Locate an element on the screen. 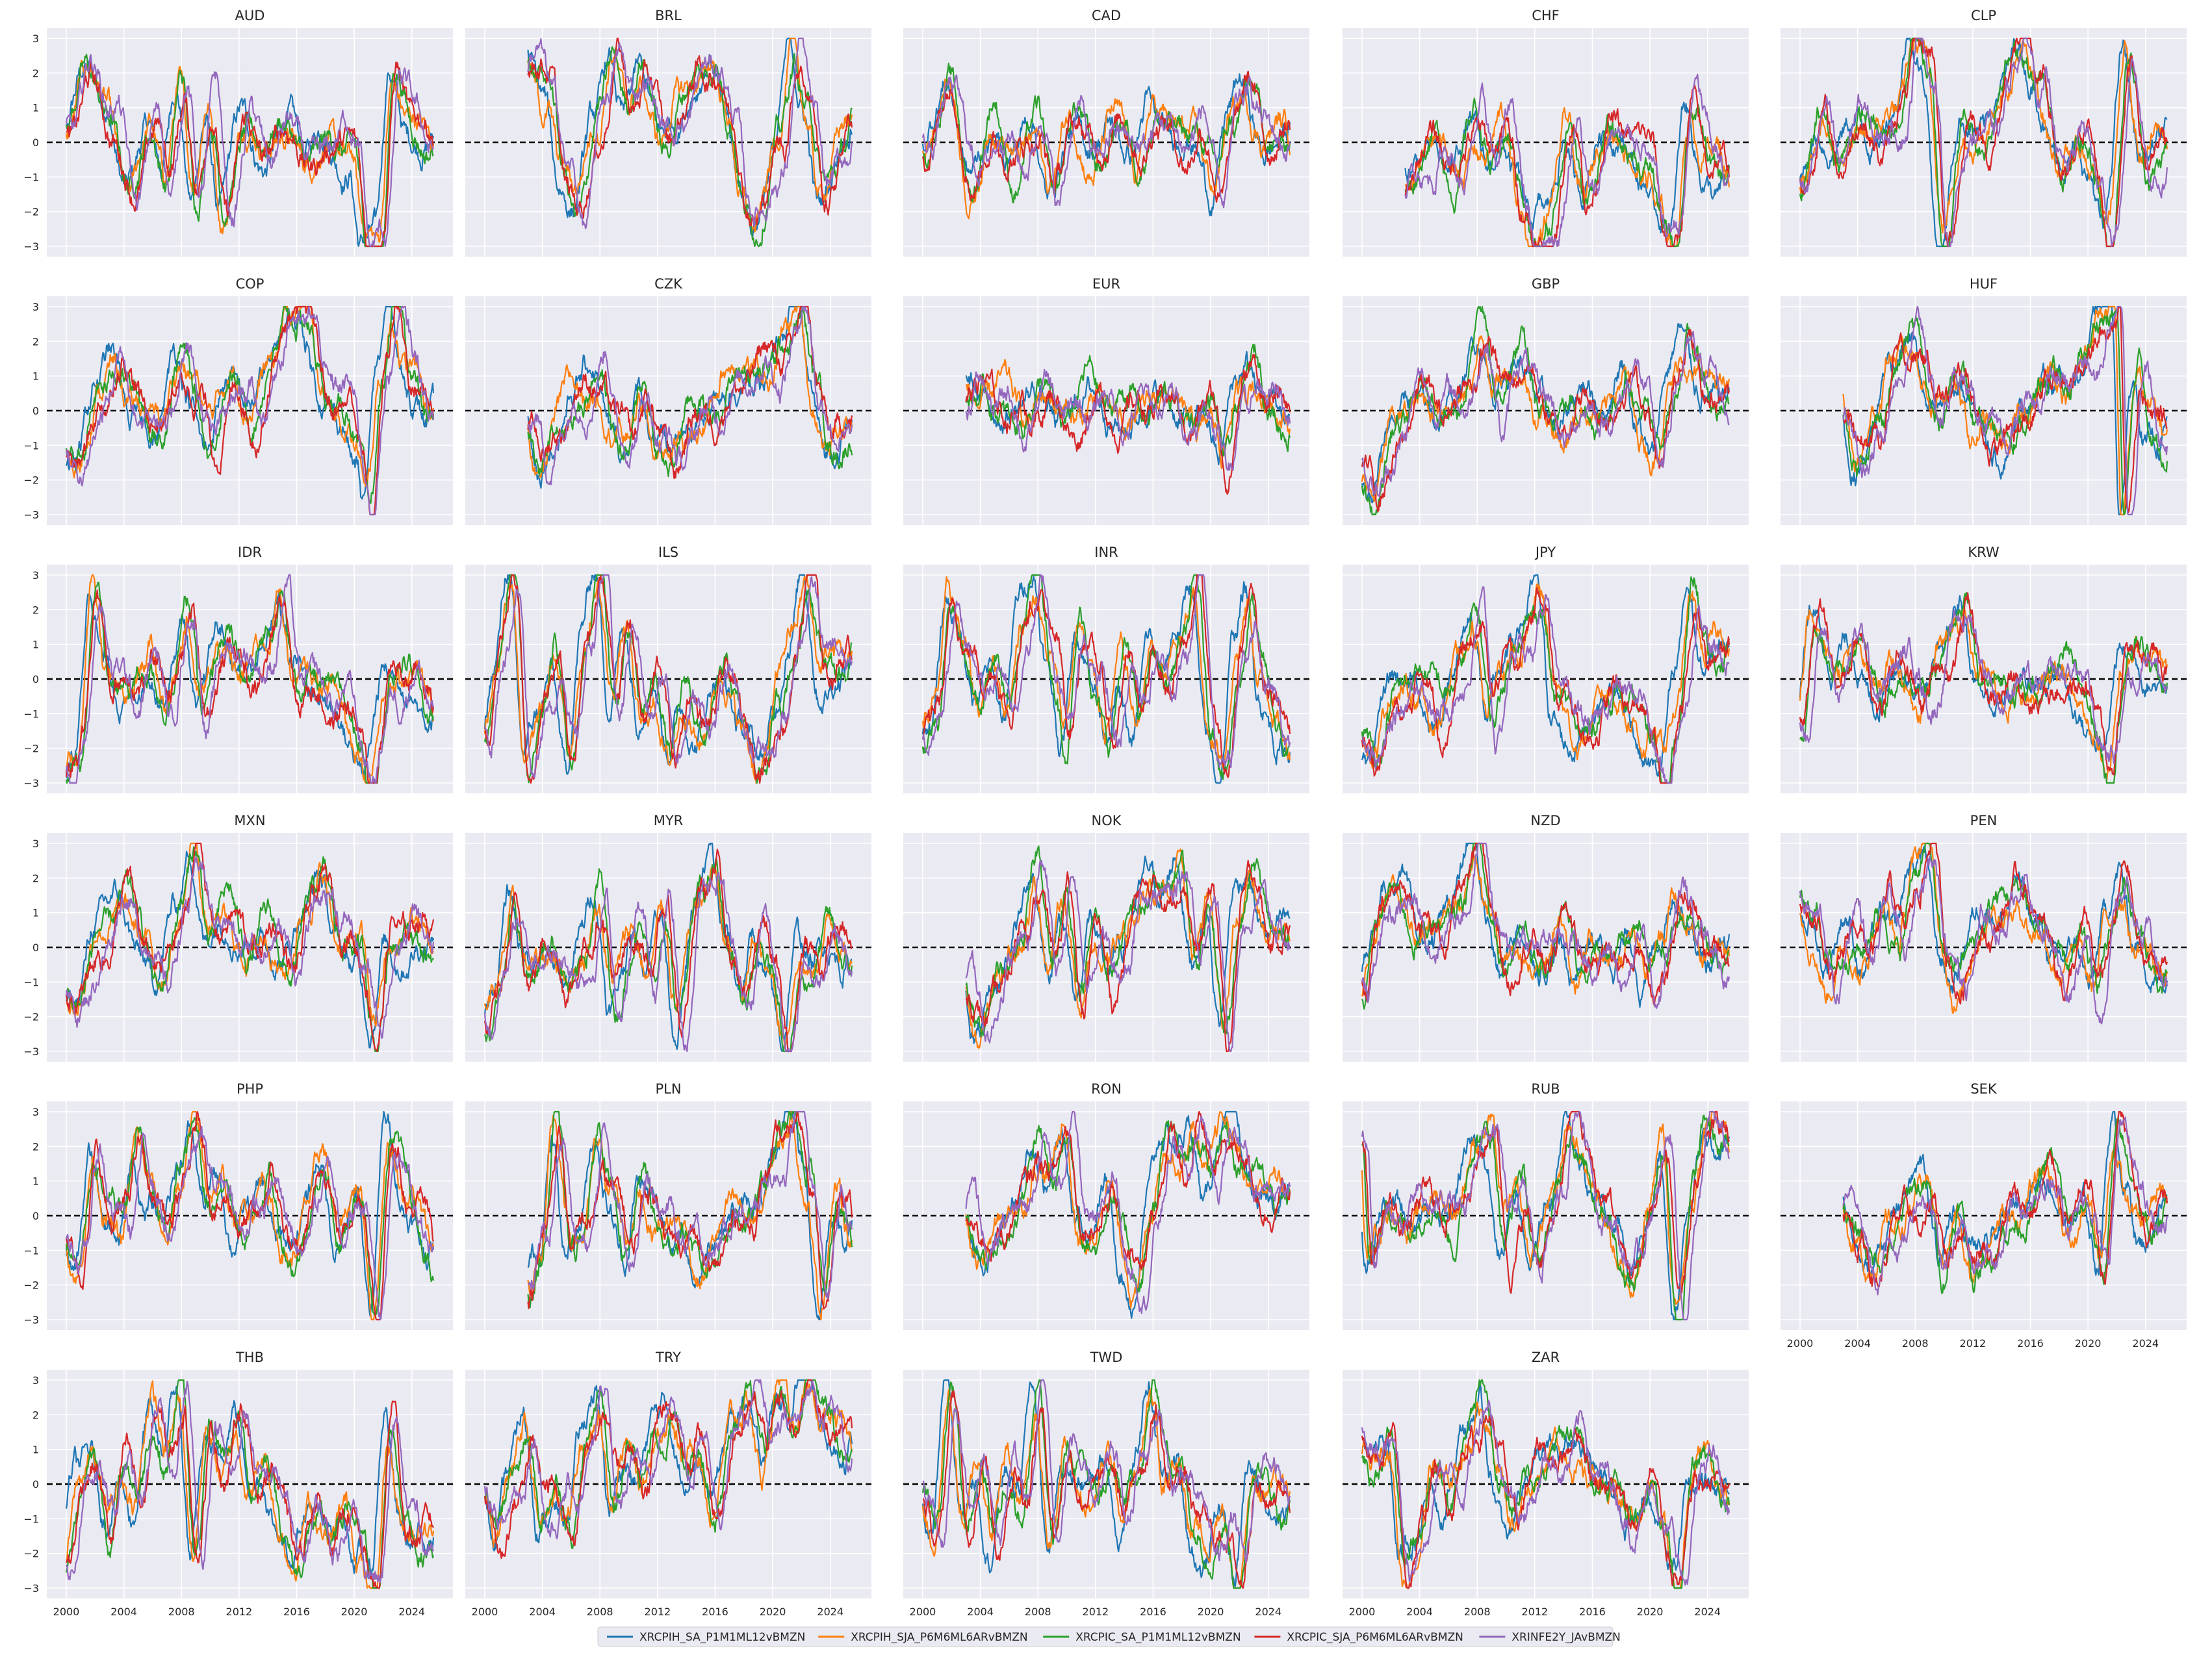  y-tick-label: −2 is located at coordinates (31, 1554).